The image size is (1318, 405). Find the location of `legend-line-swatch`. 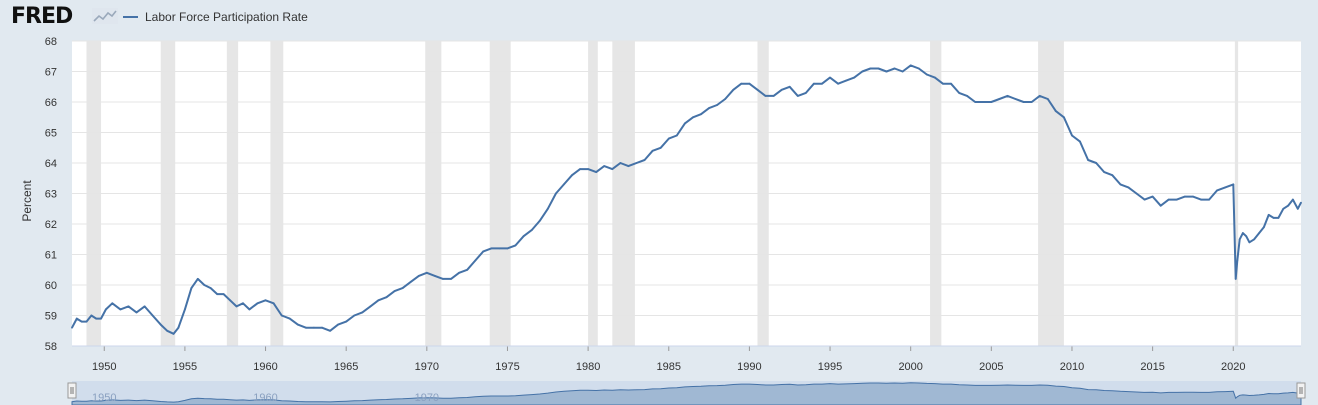

legend-line-swatch is located at coordinates (130, 17).